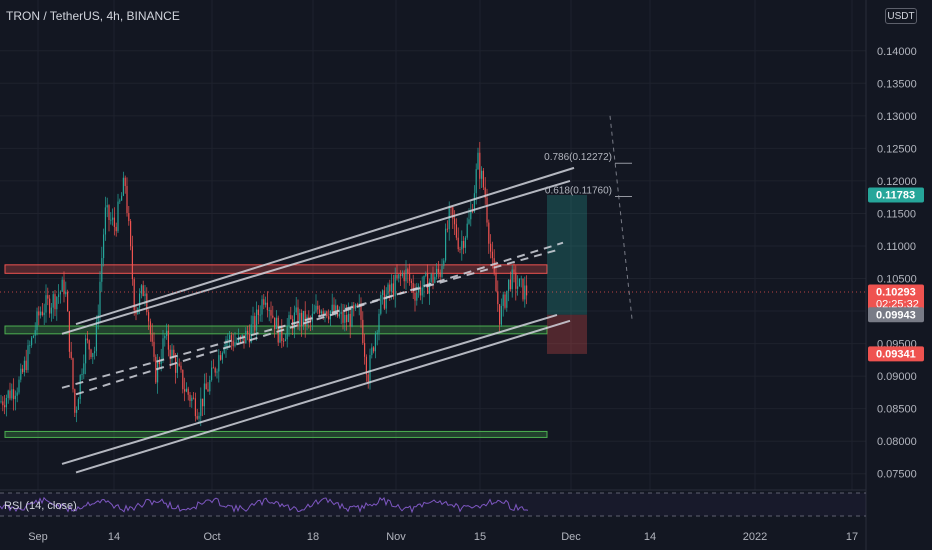 Image resolution: width=932 pixels, height=550 pixels. I want to click on price-tag-value: 0.11783, so click(895, 196).